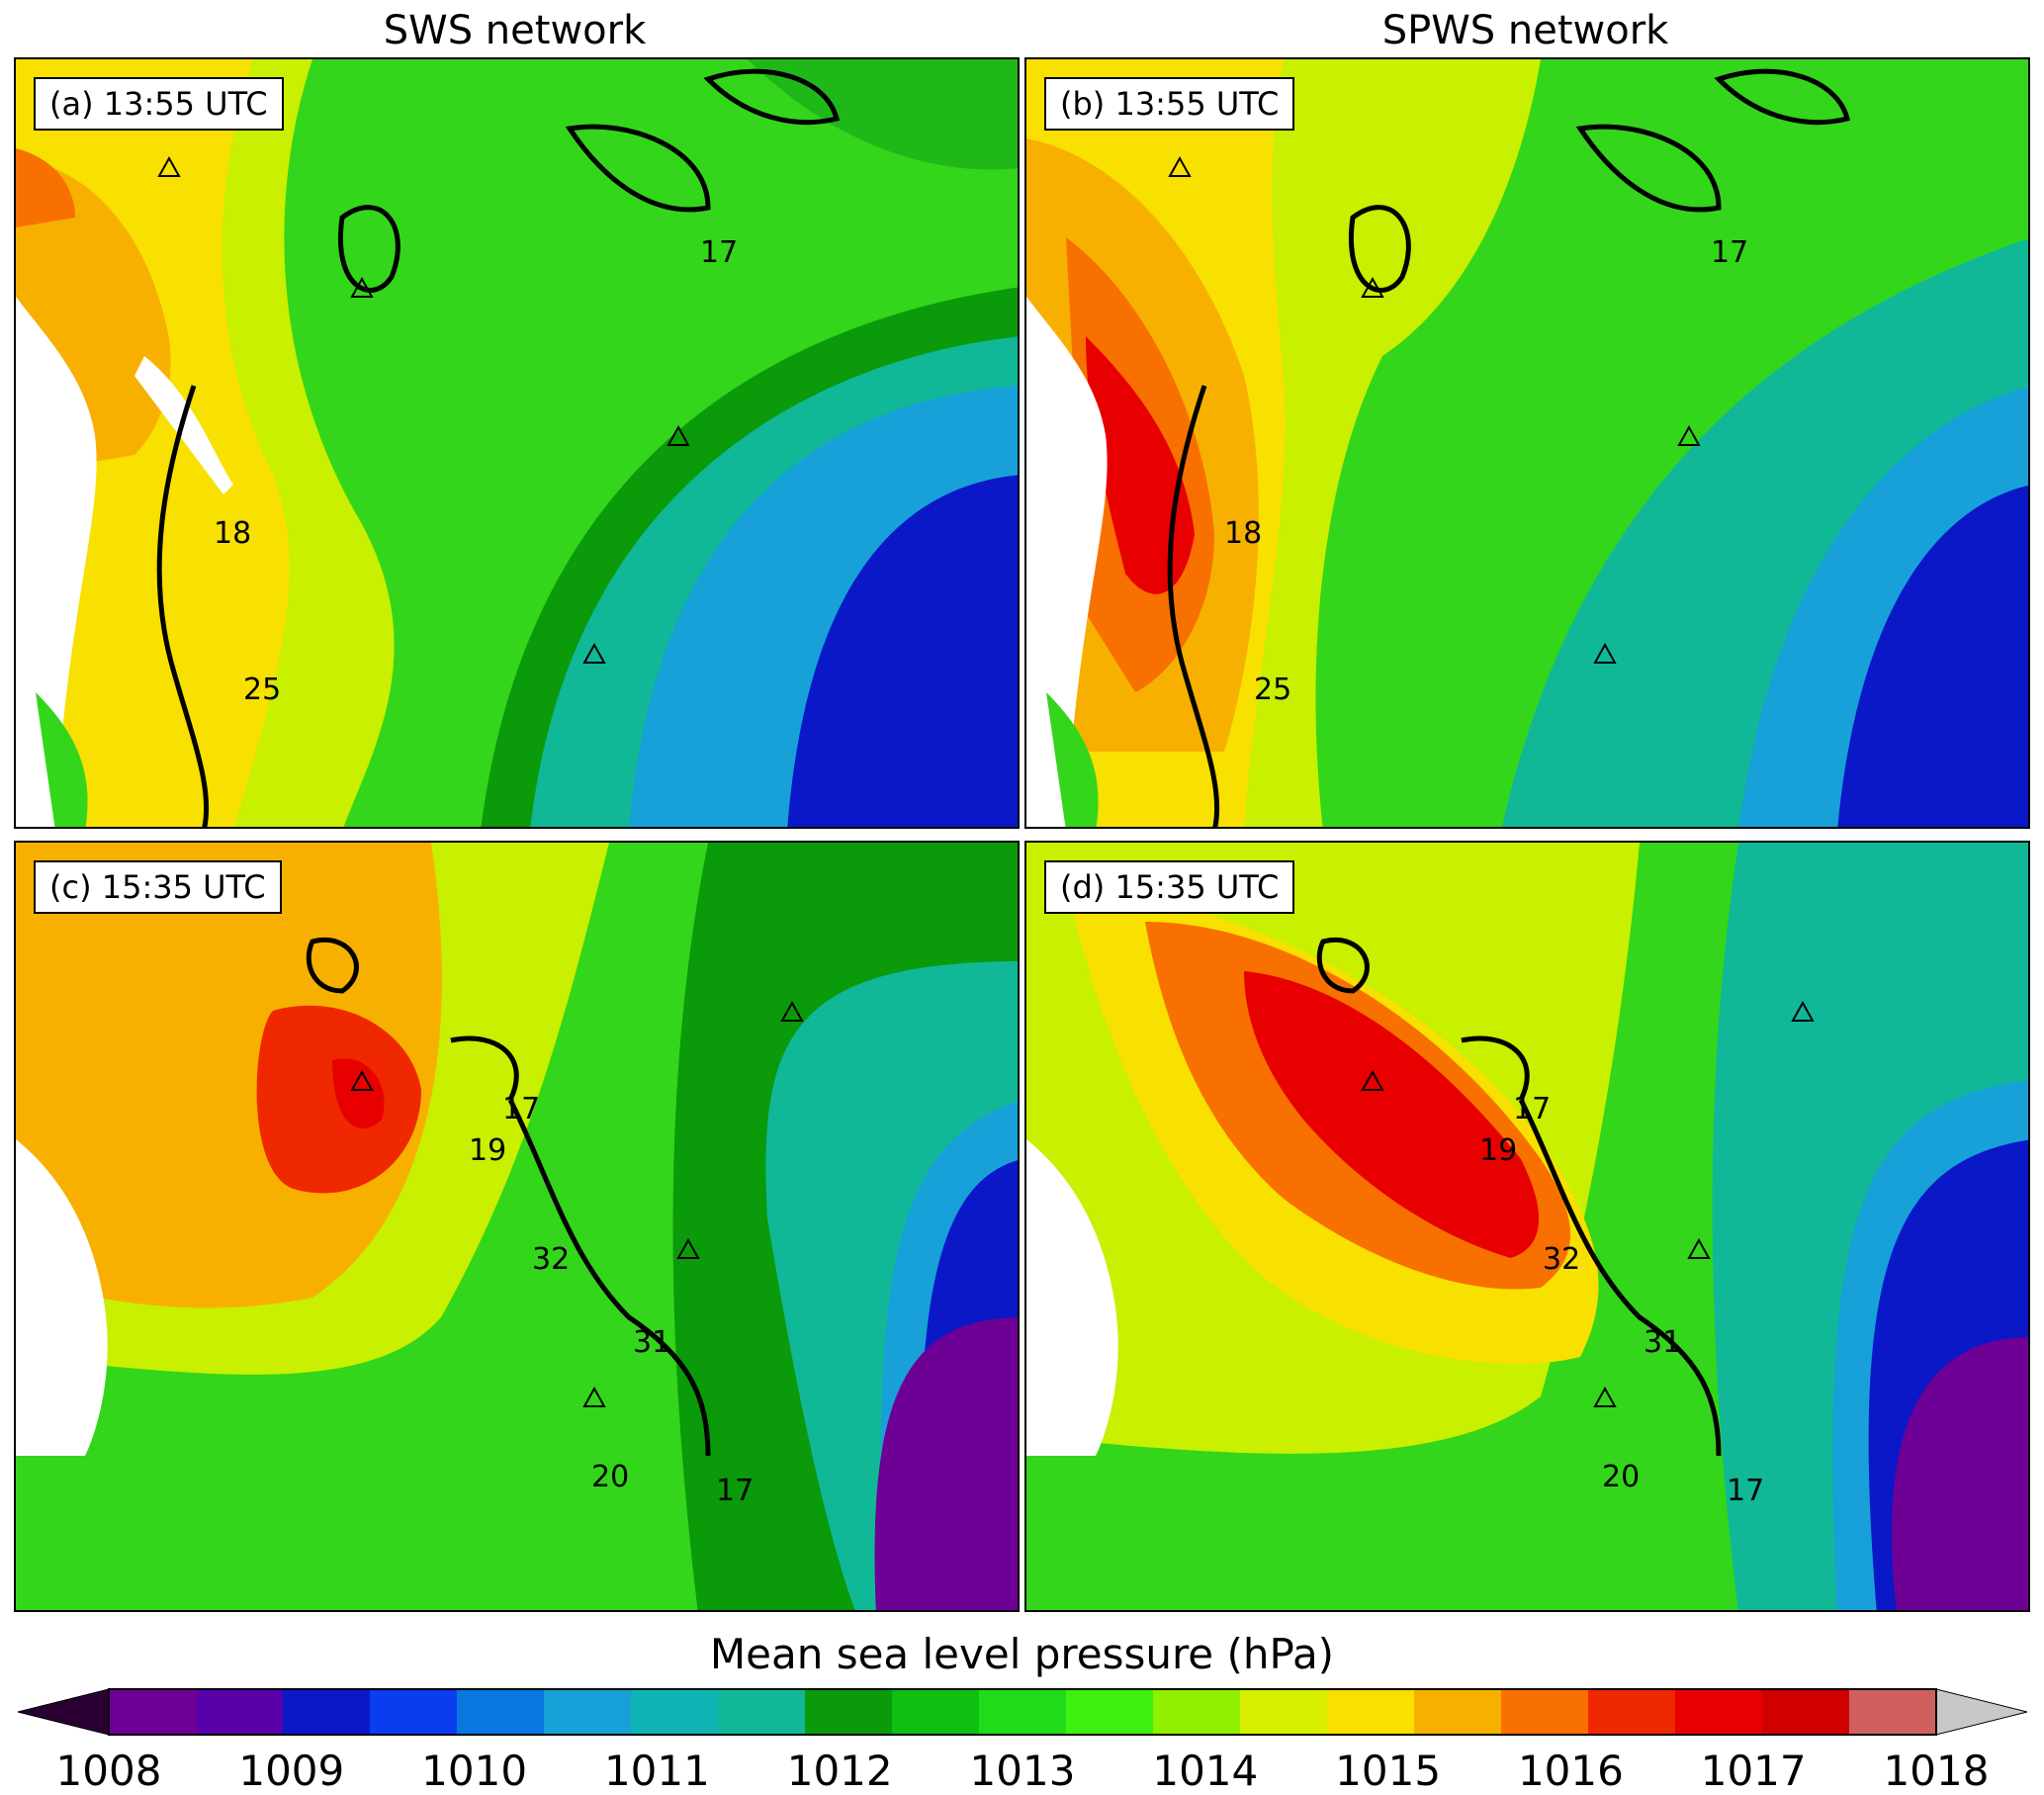 The height and width of the screenshot is (1795, 2044). Describe the element at coordinates (1936, 1771) in the screenshot. I see `colorbar-tick-label: 1018` at that location.